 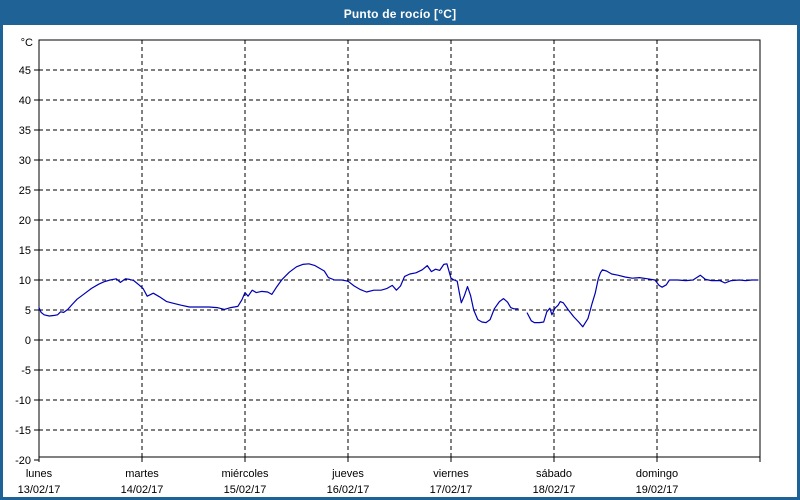 What do you see at coordinates (25, 131) in the screenshot?
I see `y-tick-label: 35` at bounding box center [25, 131].